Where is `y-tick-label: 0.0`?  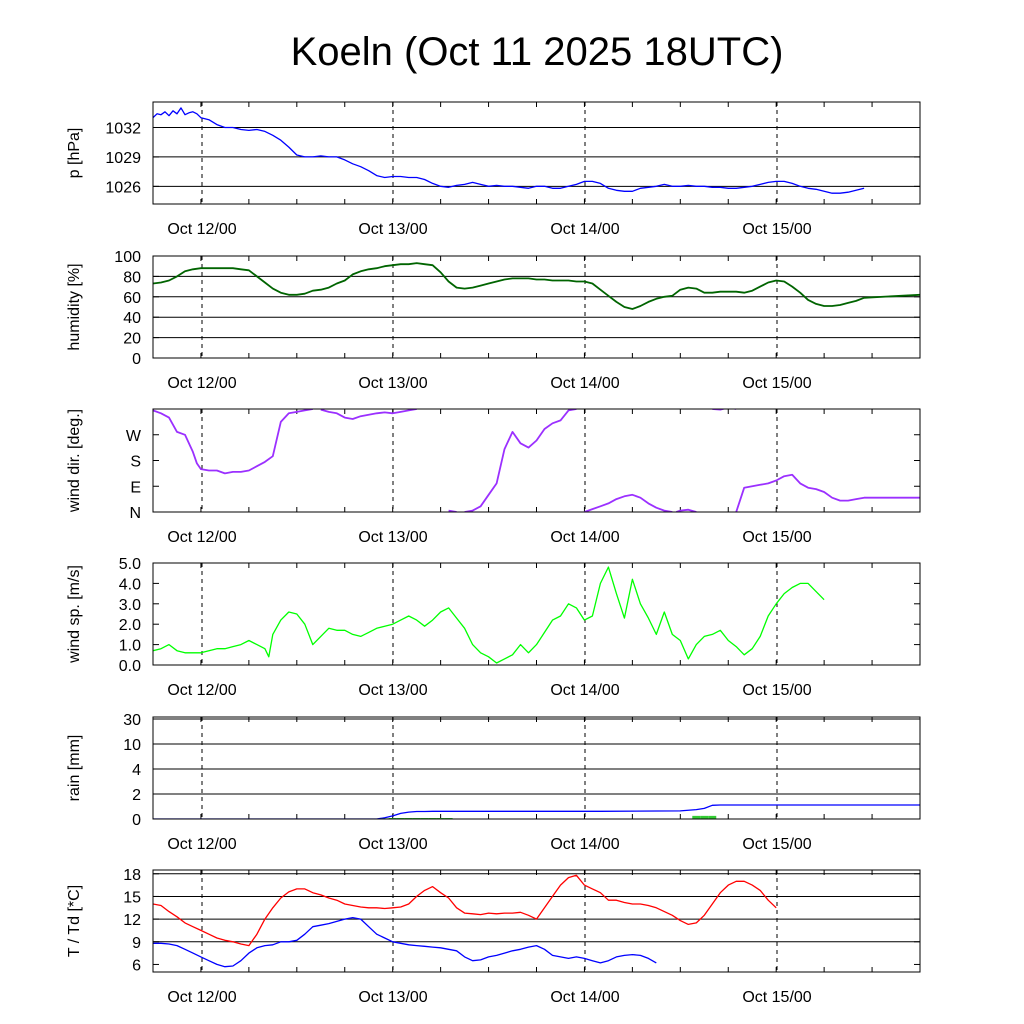 y-tick-label: 0.0 is located at coordinates (130, 666).